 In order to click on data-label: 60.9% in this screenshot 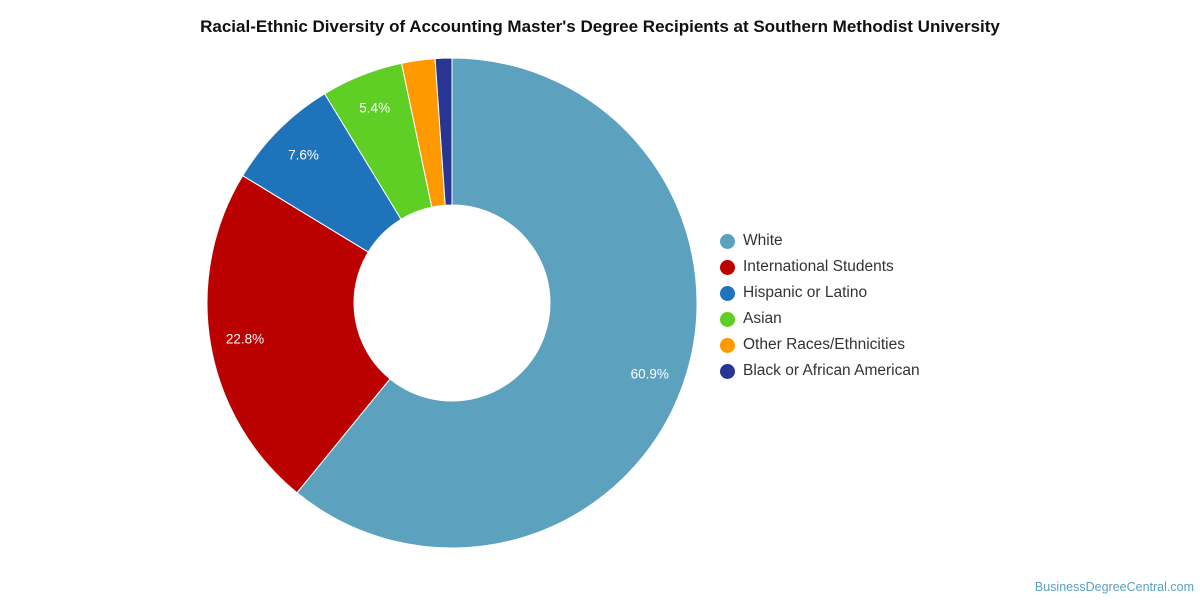, I will do `click(650, 374)`.